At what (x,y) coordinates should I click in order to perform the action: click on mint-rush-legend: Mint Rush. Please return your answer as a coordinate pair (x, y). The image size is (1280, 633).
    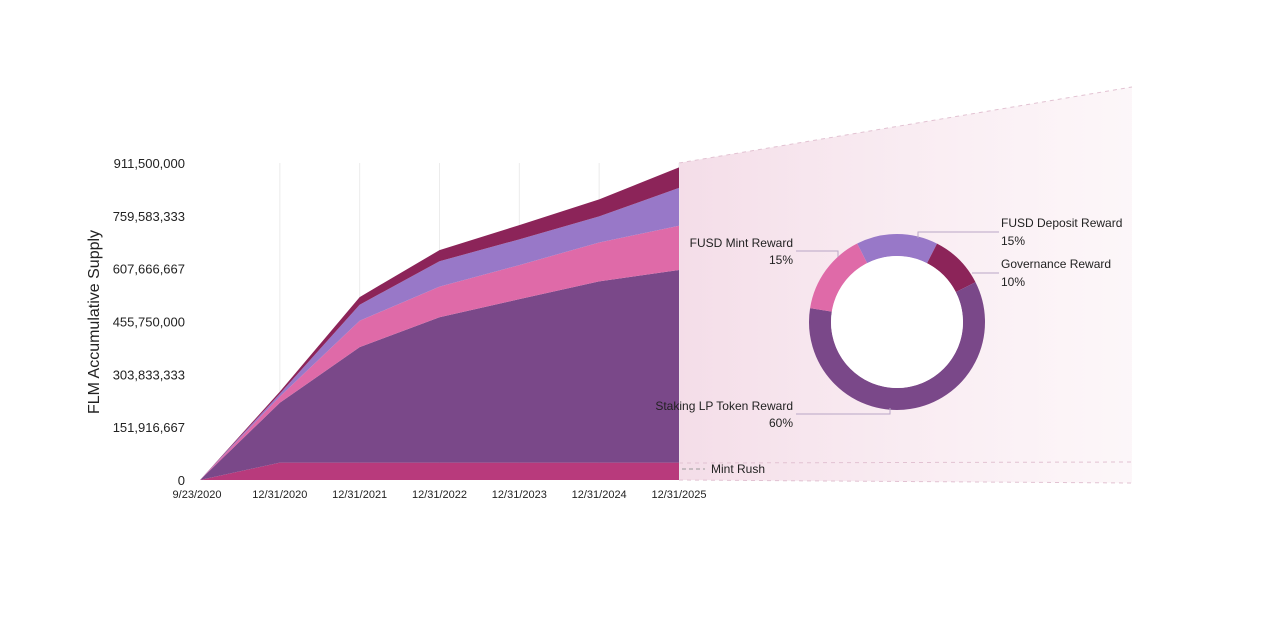
    Looking at the image, I should click on (723, 469).